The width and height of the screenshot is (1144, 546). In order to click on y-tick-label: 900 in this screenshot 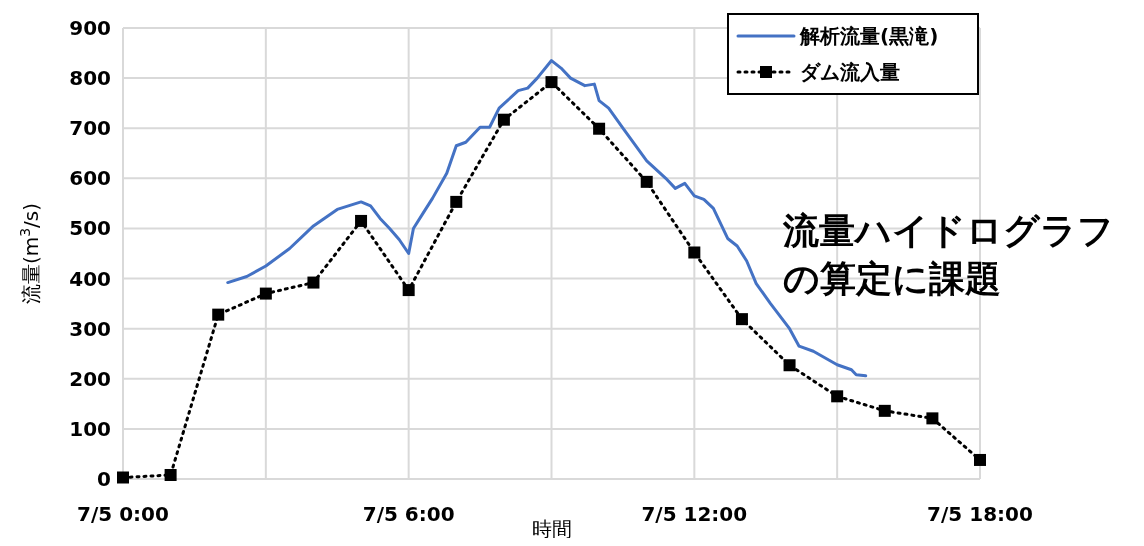, I will do `click(90, 28)`.